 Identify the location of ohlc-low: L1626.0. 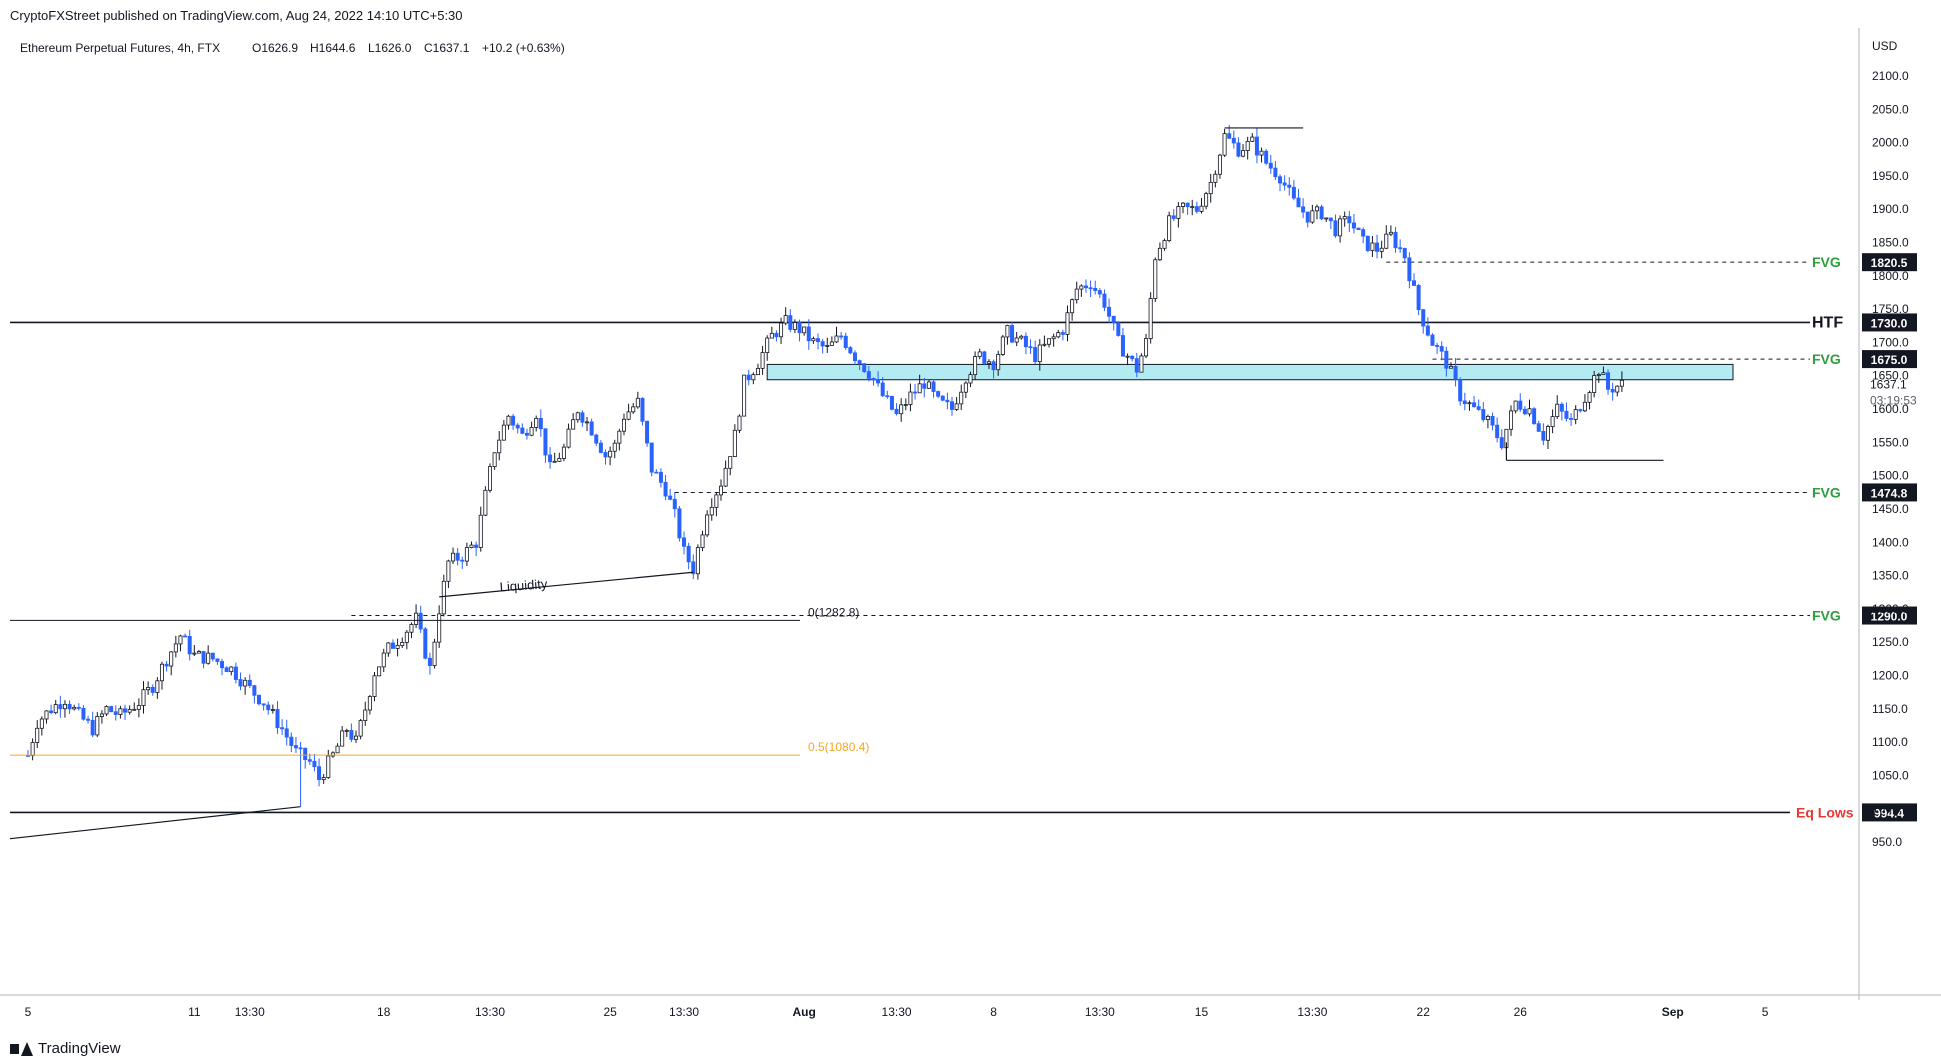
(390, 48).